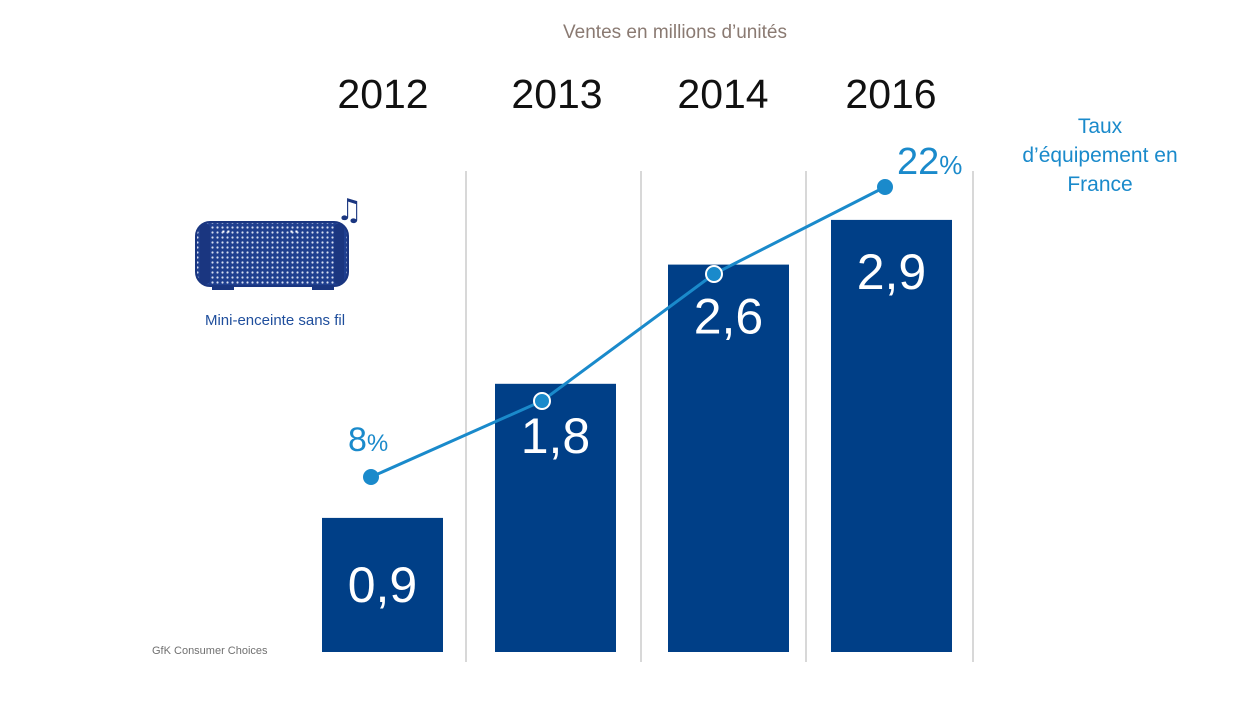 The height and width of the screenshot is (708, 1256). What do you see at coordinates (357, 440) in the screenshot?
I see `rate-value: 8` at bounding box center [357, 440].